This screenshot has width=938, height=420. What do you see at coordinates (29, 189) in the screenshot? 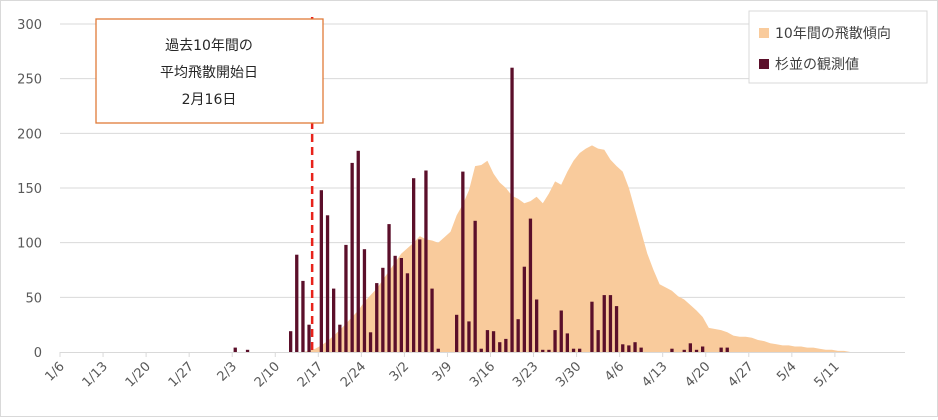
I see `y-tick-label: 150` at bounding box center [29, 189].